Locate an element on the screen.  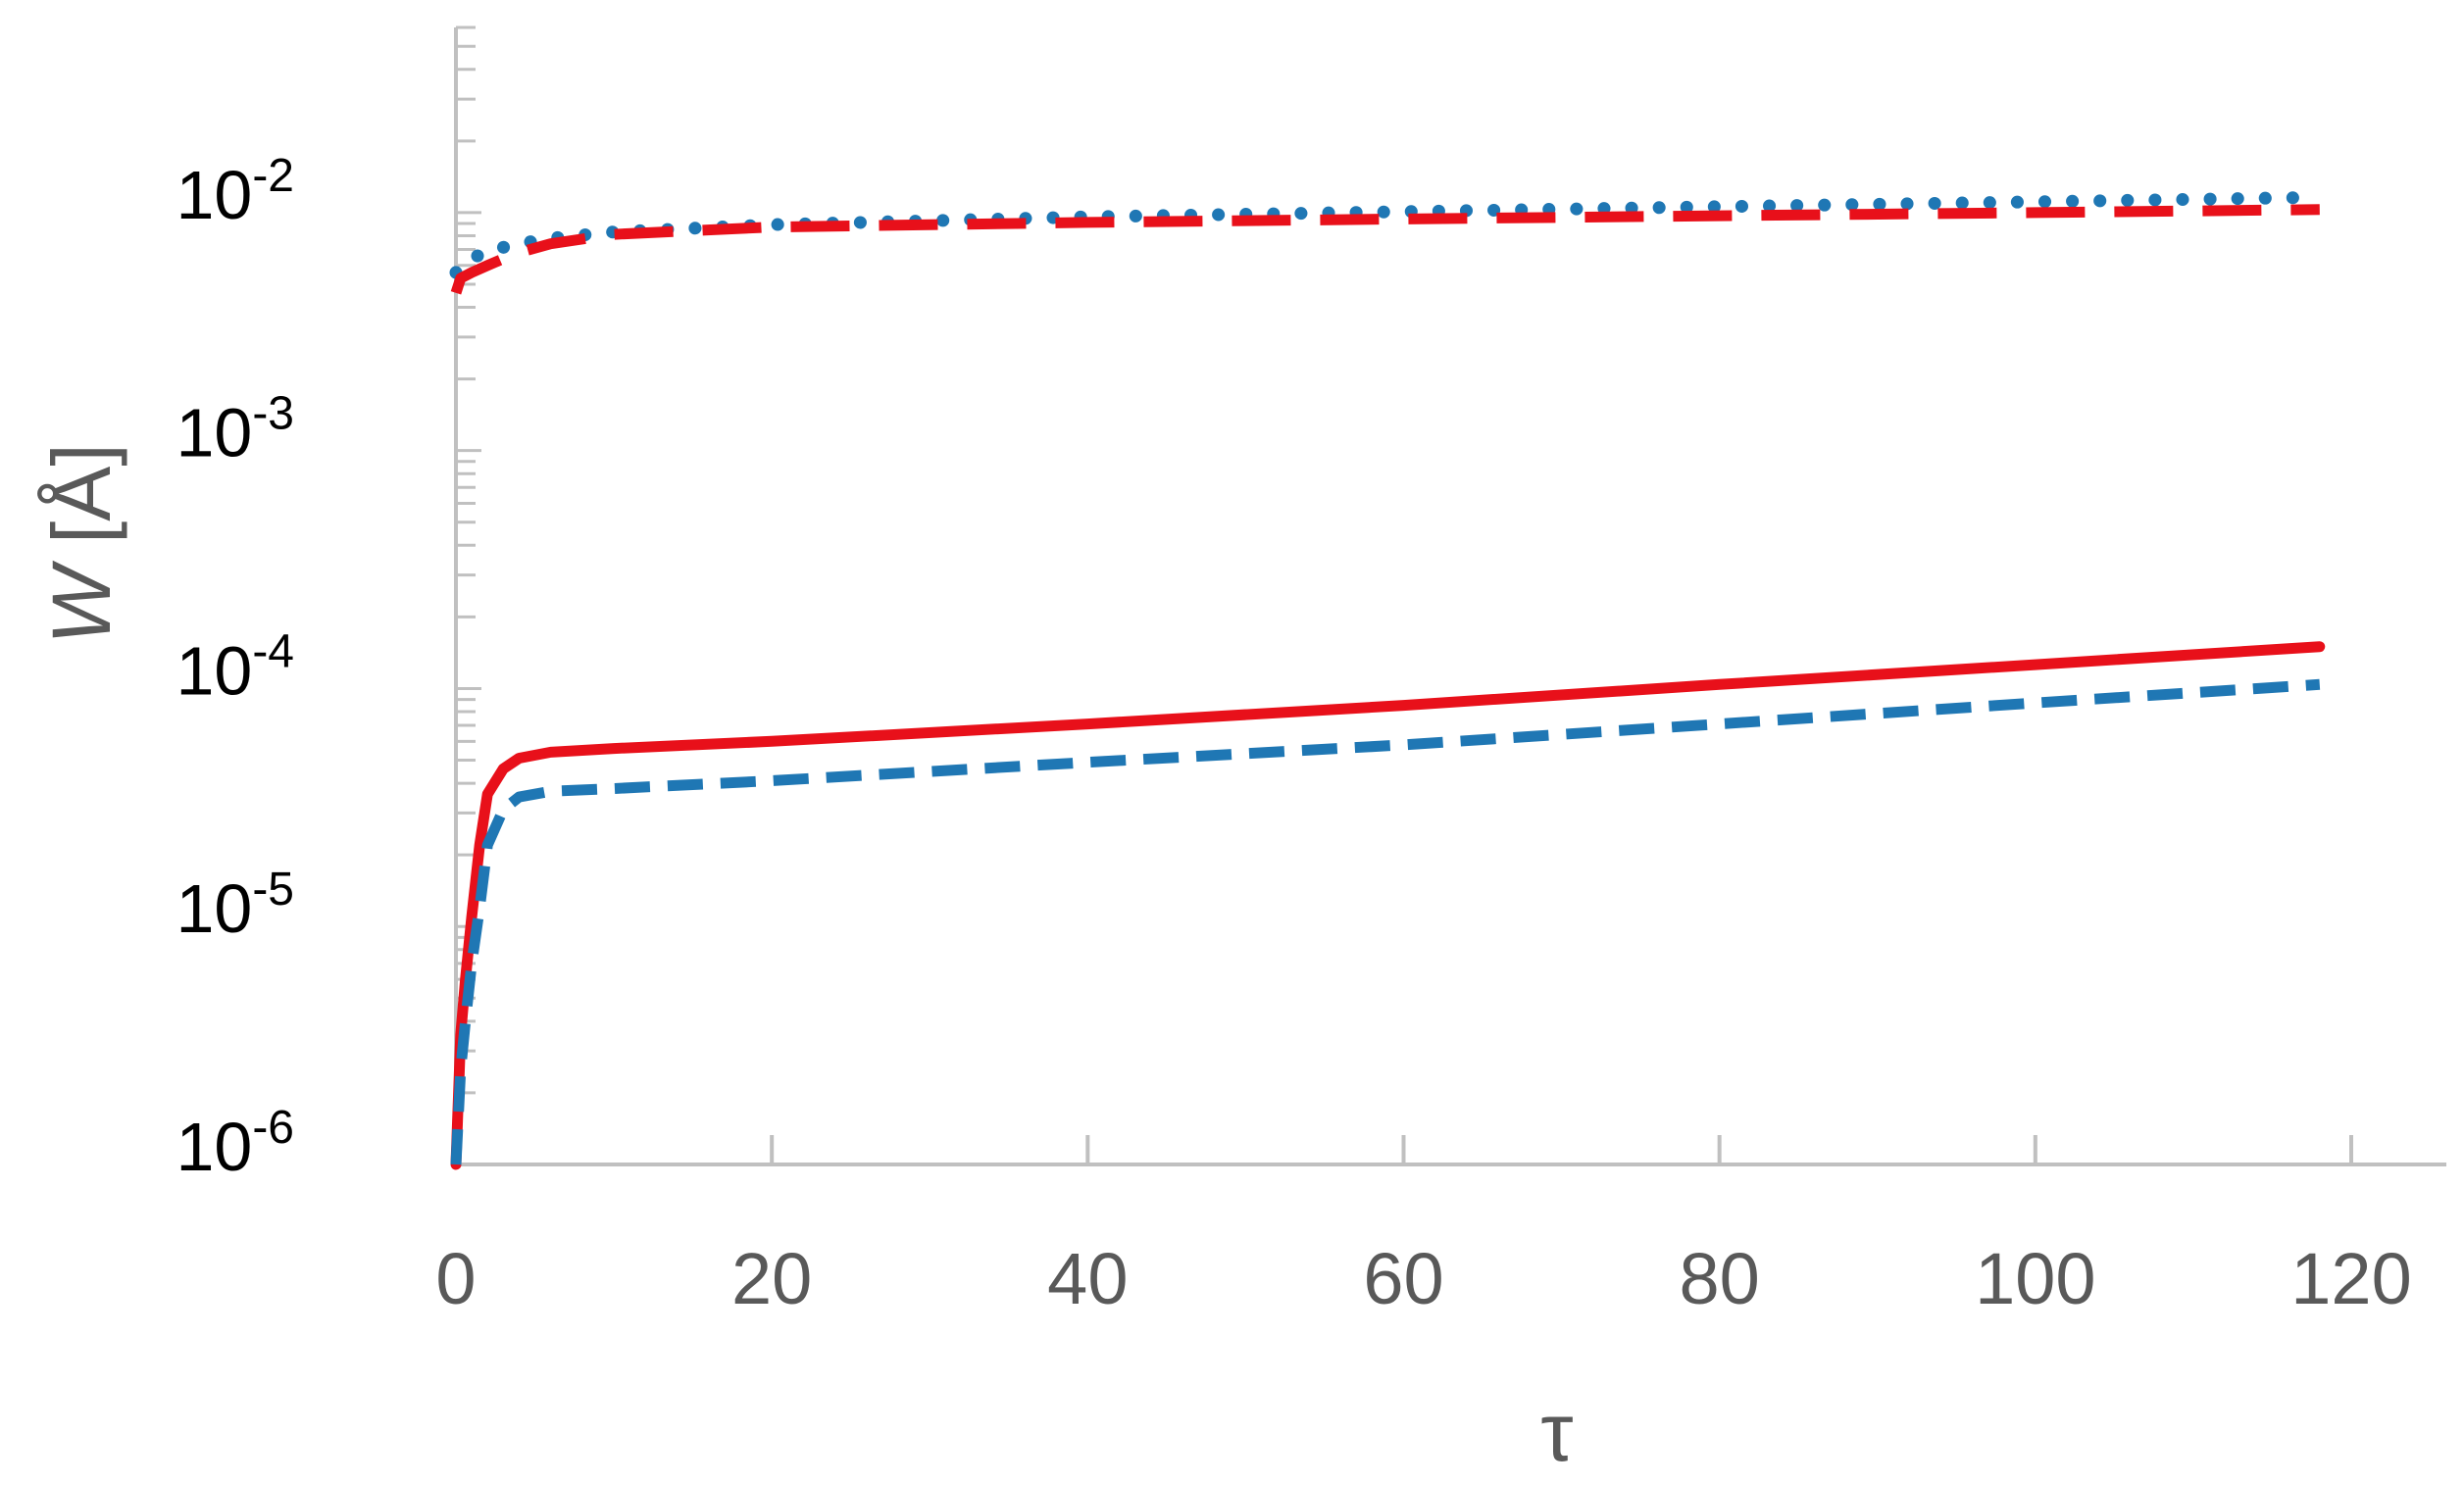
y-tick-label: 10⁻⁴ is located at coordinates (235, 667).